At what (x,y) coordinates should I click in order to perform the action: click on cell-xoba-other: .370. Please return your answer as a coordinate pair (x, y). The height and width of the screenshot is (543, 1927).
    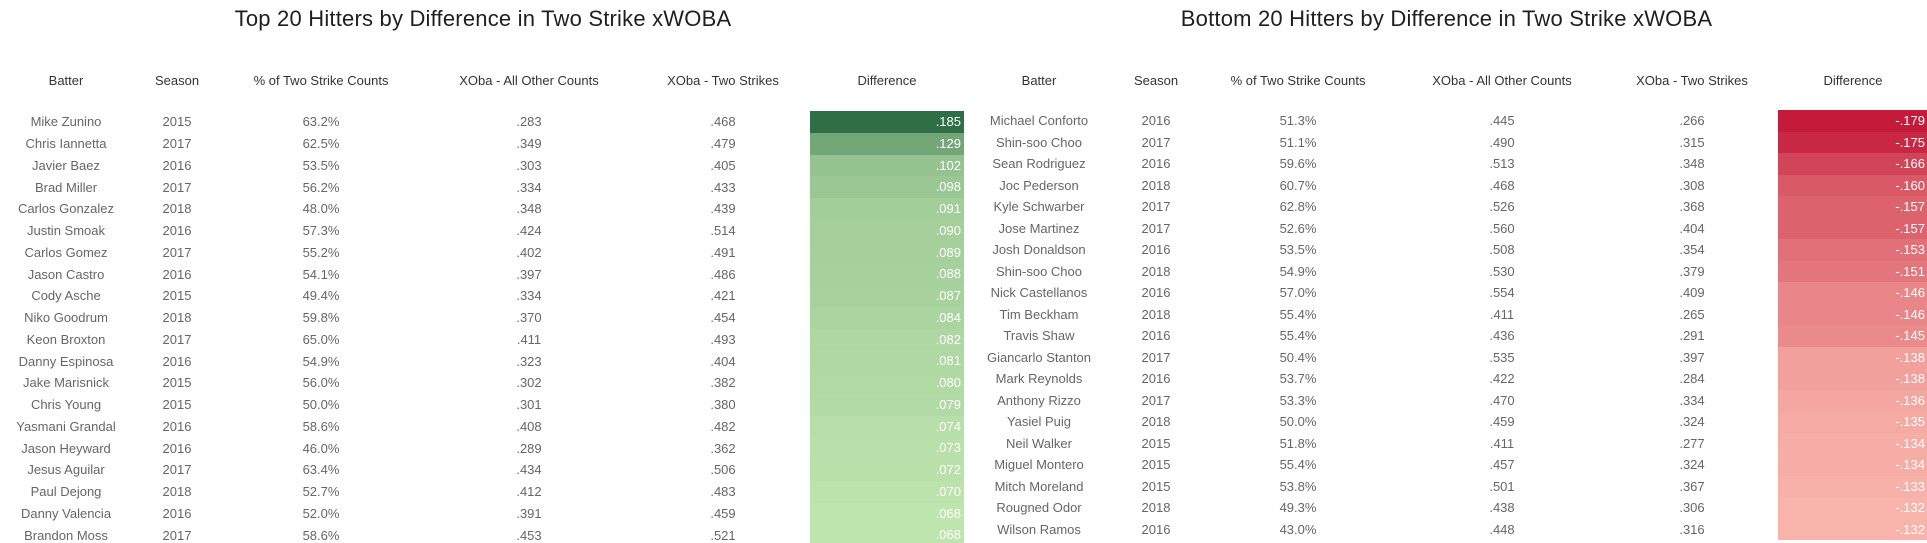
    Looking at the image, I should click on (529, 318).